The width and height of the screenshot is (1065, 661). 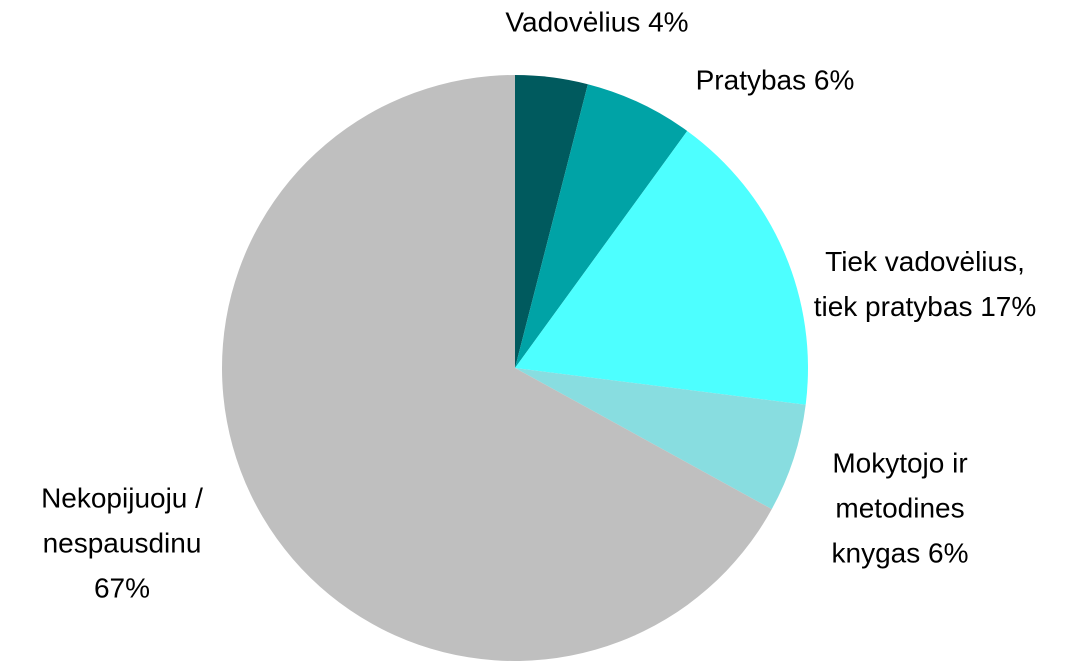 What do you see at coordinates (122, 520) in the screenshot?
I see `category-label: Nekopijuoju / nespausdinu` at bounding box center [122, 520].